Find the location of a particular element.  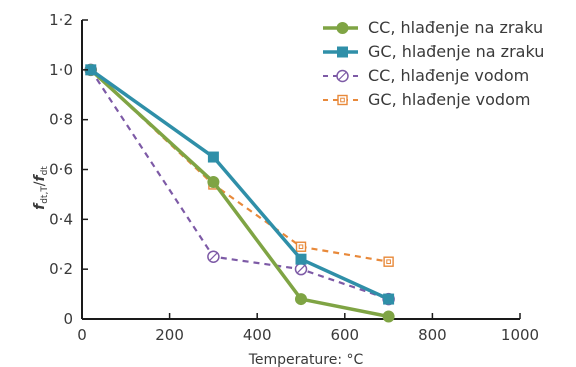

y-axis-label-main-sub: dt,T is located at coordinates (45, 195).